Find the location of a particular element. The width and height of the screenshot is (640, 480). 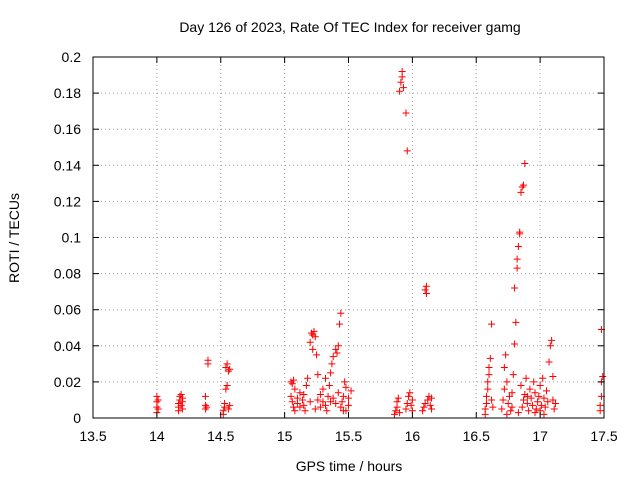

x-tick-label: 17.5 is located at coordinates (603, 436).